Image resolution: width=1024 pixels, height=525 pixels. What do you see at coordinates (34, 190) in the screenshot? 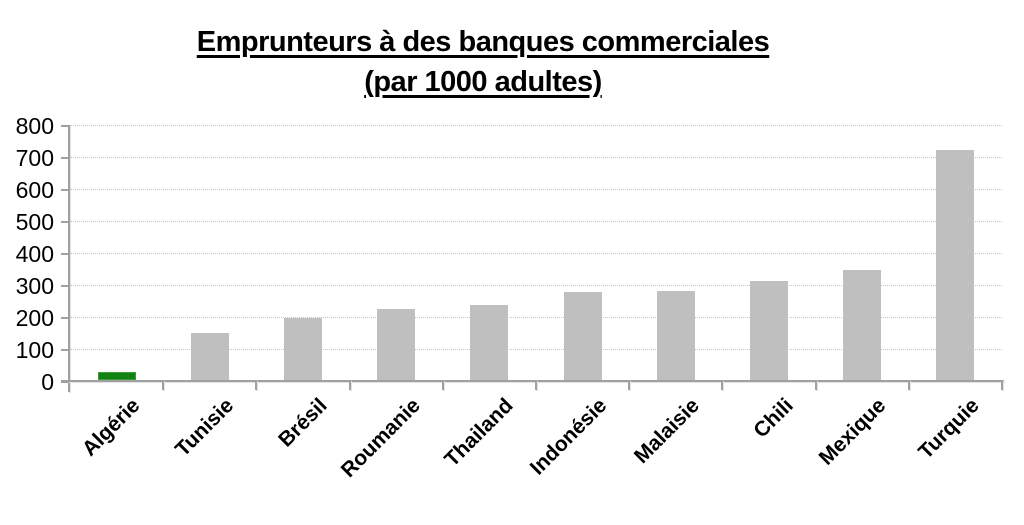
I see `y-axis-label-600: 600` at bounding box center [34, 190].